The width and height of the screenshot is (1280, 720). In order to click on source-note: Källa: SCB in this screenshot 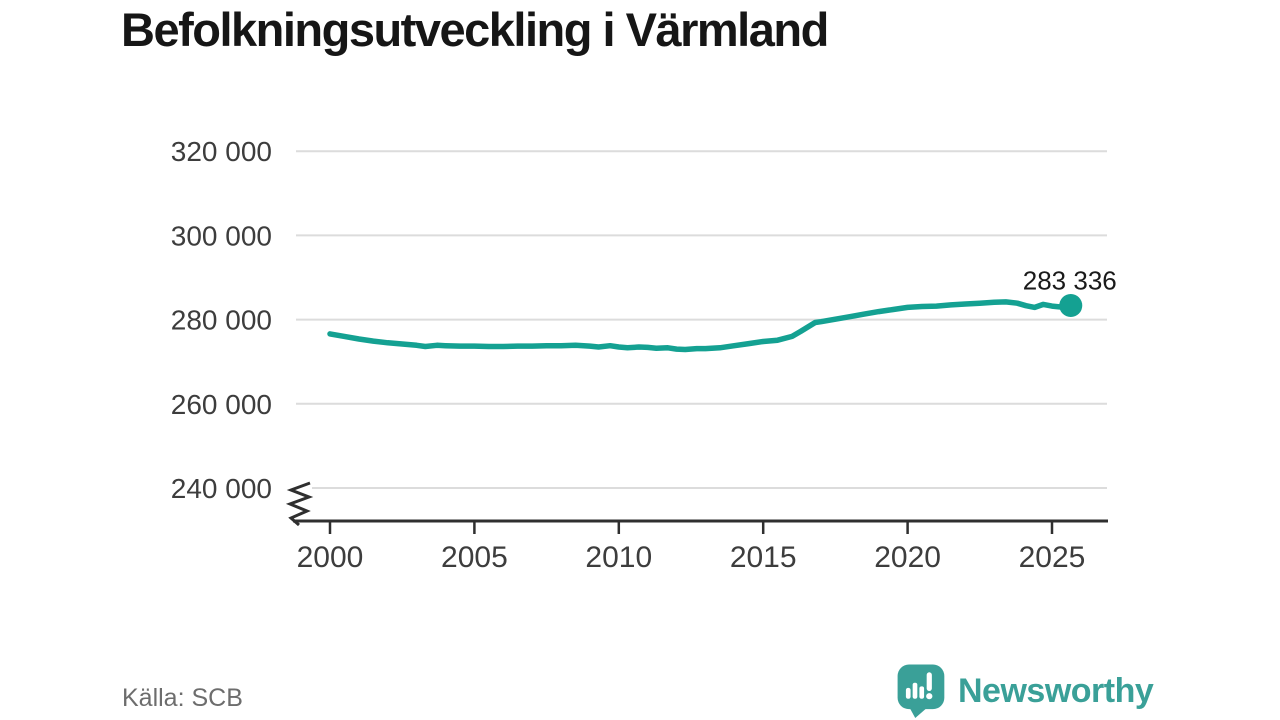, I will do `click(182, 698)`.